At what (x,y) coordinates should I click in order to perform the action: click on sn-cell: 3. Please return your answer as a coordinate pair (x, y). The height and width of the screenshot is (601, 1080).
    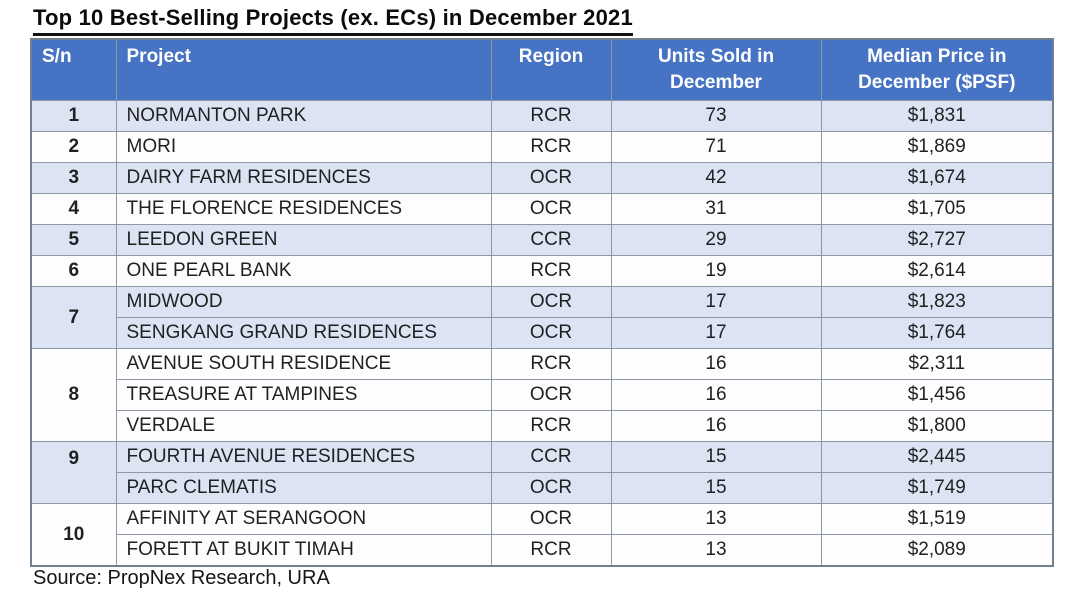
    Looking at the image, I should click on (73, 178).